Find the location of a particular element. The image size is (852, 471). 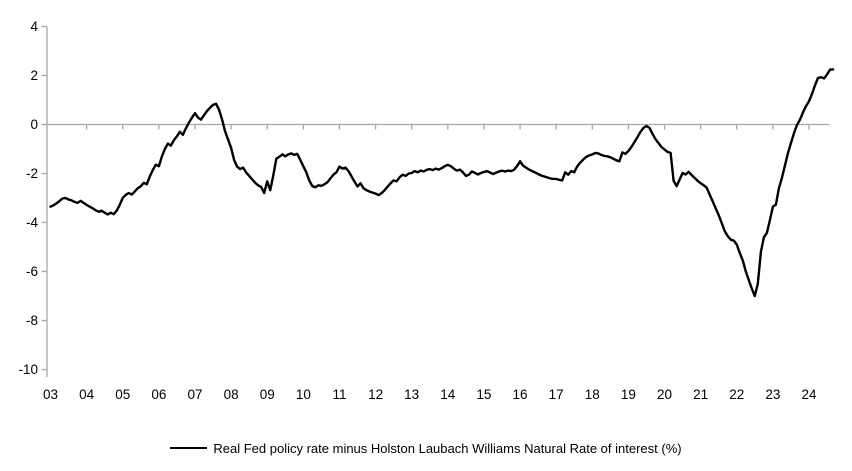

x-tick-label: 14 is located at coordinates (448, 394).